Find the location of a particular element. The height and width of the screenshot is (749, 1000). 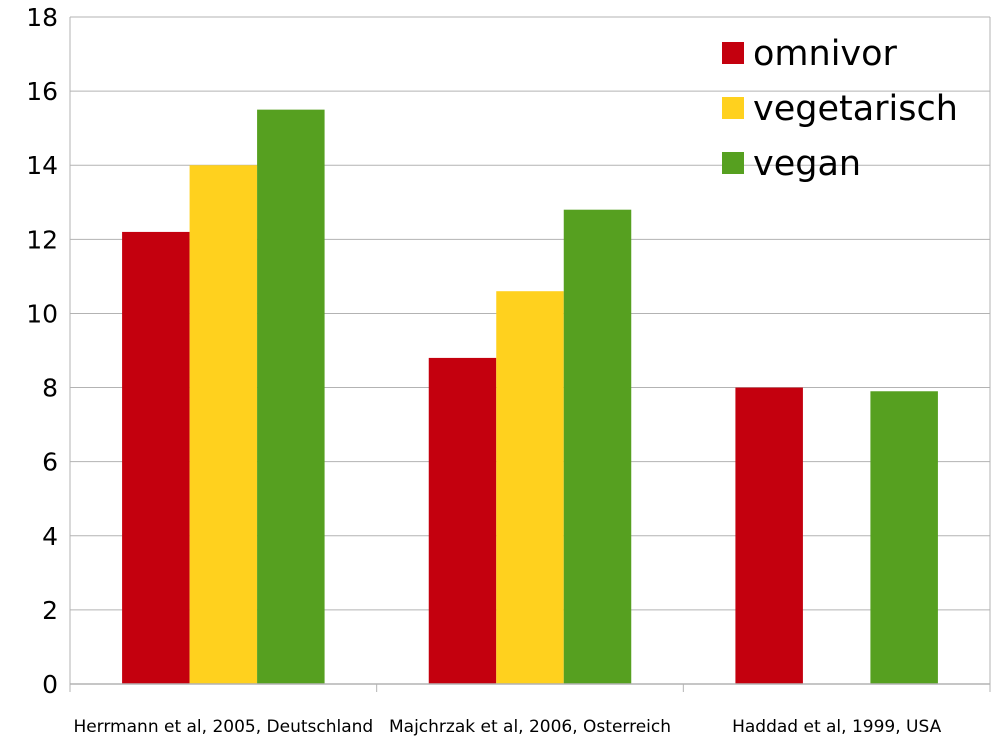

y-tick-label: 8 is located at coordinates (50, 388).